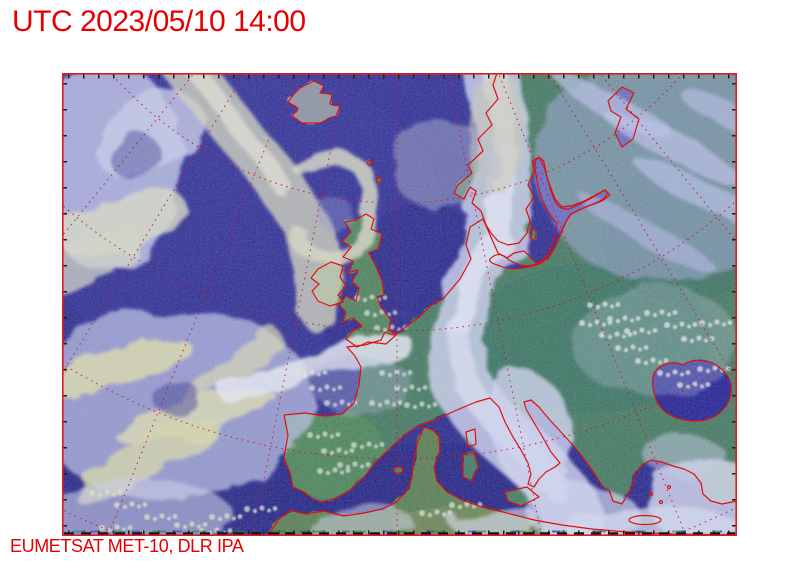 The image size is (800, 565). I want to click on attribution-caption: EUMETSAT MET-10, DLR IPA, so click(127, 546).